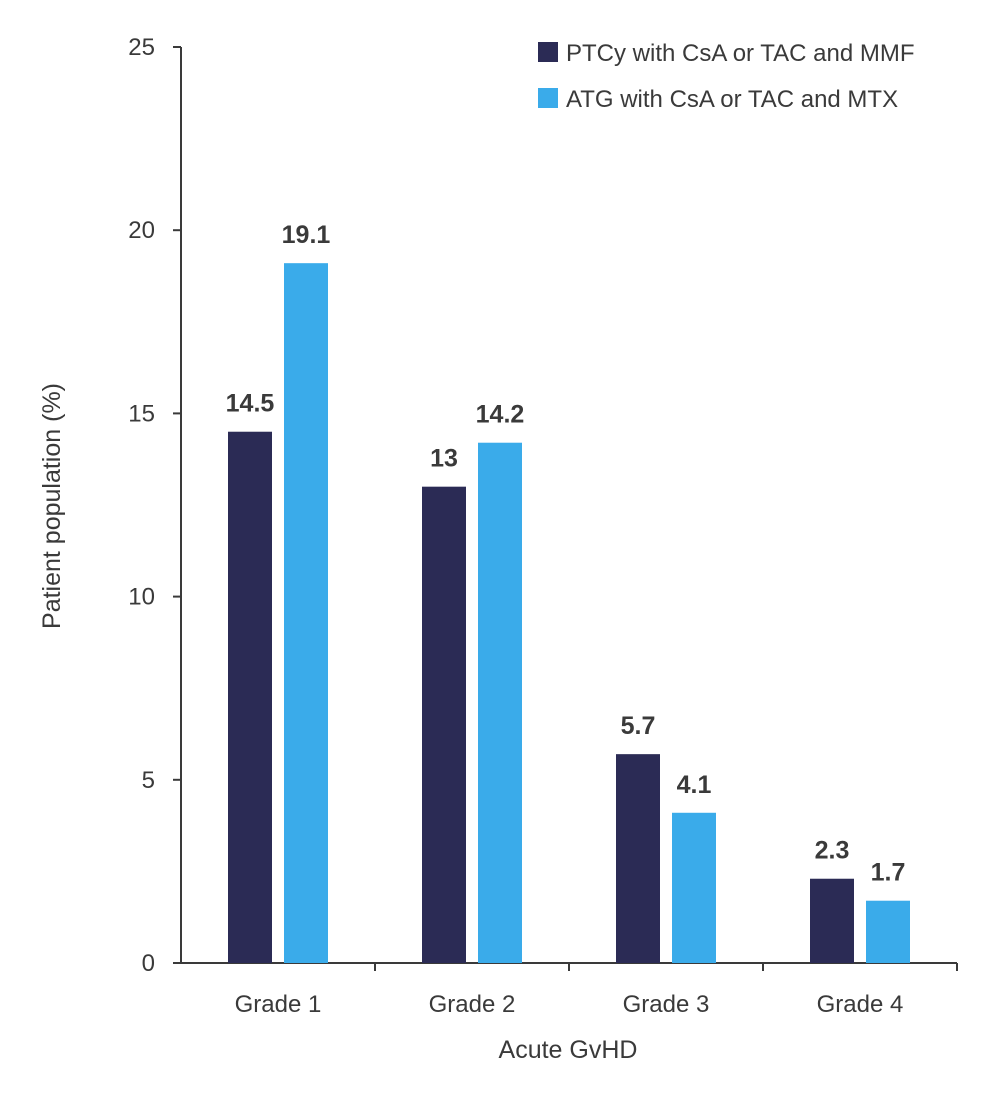  Describe the element at coordinates (569, 990) in the screenshot. I see `x-axis: Grade 1 Grade 2 Grade 3 Grade 4` at that location.